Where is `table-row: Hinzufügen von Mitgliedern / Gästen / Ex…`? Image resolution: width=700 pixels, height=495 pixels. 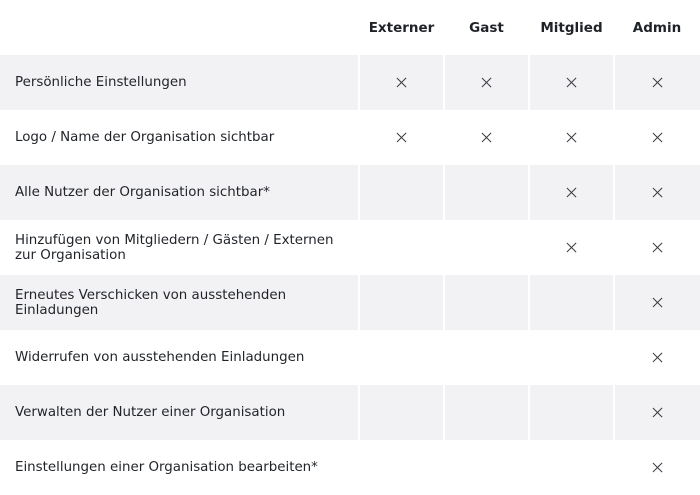 table-row: Hinzufügen von Mitgliedern / Gästen / Ex… is located at coordinates (350, 247).